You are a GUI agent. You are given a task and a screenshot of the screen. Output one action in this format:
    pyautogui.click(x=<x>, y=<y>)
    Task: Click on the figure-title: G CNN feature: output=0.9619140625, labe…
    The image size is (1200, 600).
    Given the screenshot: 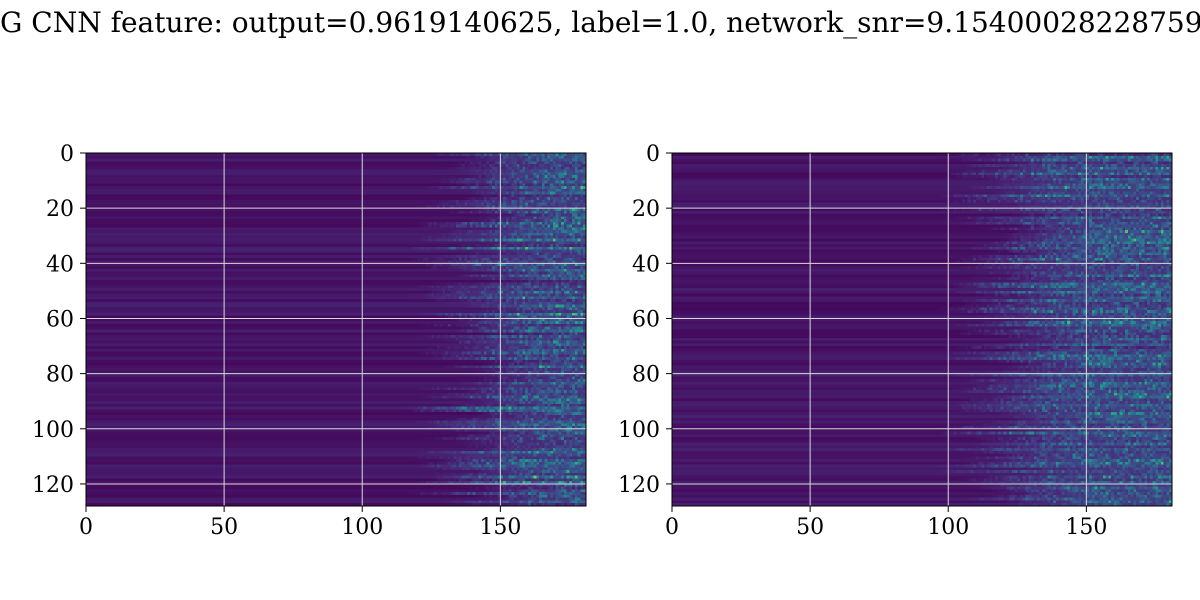 What is the action you would take?
    pyautogui.click(x=600, y=22)
    